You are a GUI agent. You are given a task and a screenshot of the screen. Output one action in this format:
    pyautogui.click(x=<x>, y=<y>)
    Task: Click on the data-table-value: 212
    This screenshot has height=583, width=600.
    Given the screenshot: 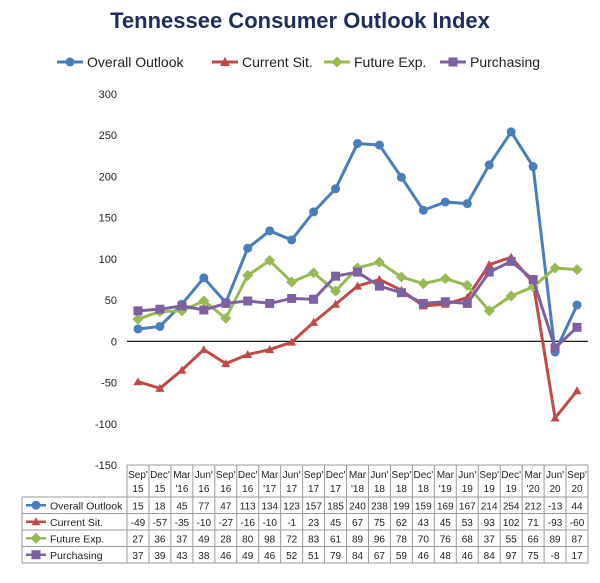 What is the action you would take?
    pyautogui.click(x=533, y=506)
    